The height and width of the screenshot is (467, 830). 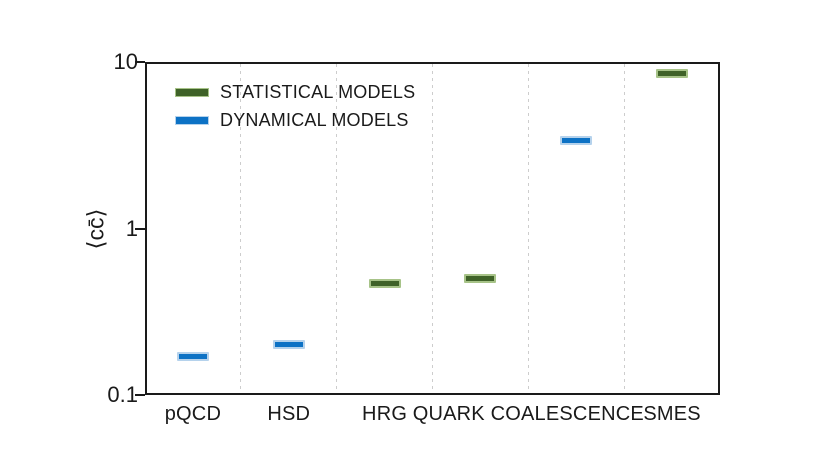 What do you see at coordinates (314, 119) in the screenshot?
I see `legend-label-dynamical: DYNAMICAL MODELS` at bounding box center [314, 119].